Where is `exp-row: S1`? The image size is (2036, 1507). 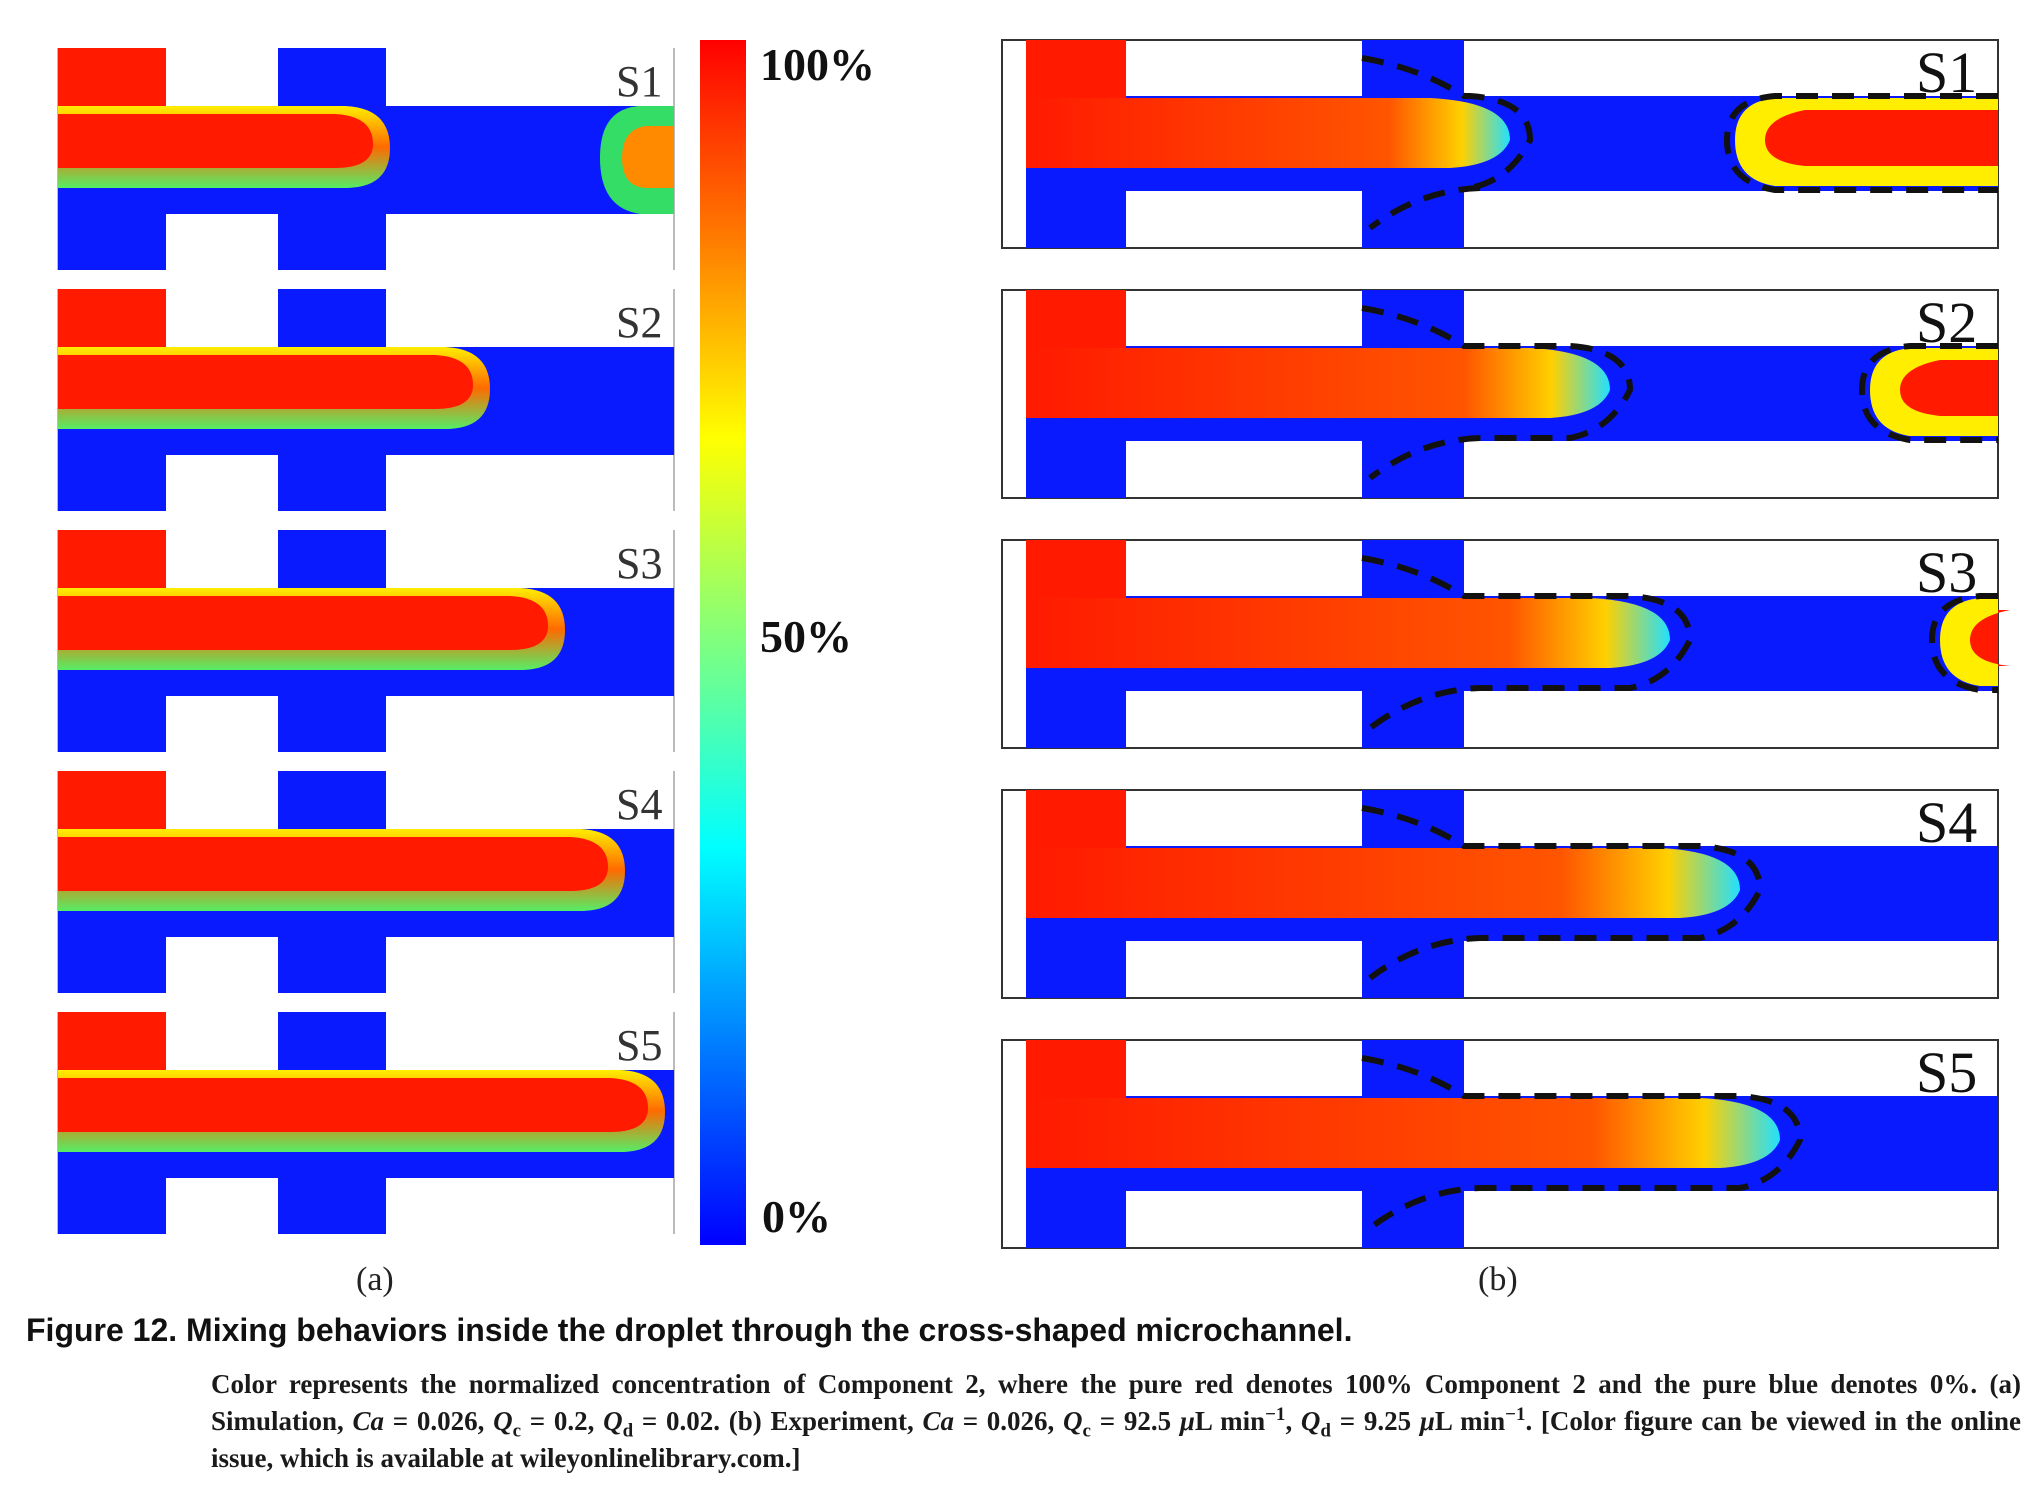
exp-row: S1 is located at coordinates (1500, 144).